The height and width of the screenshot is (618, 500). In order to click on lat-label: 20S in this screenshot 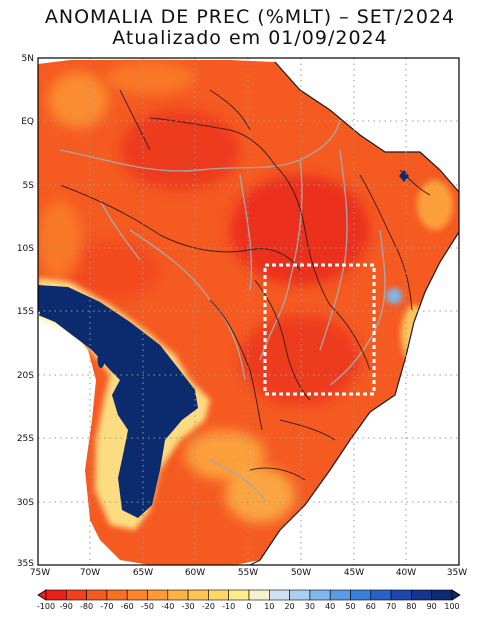, I will do `click(25, 376)`.